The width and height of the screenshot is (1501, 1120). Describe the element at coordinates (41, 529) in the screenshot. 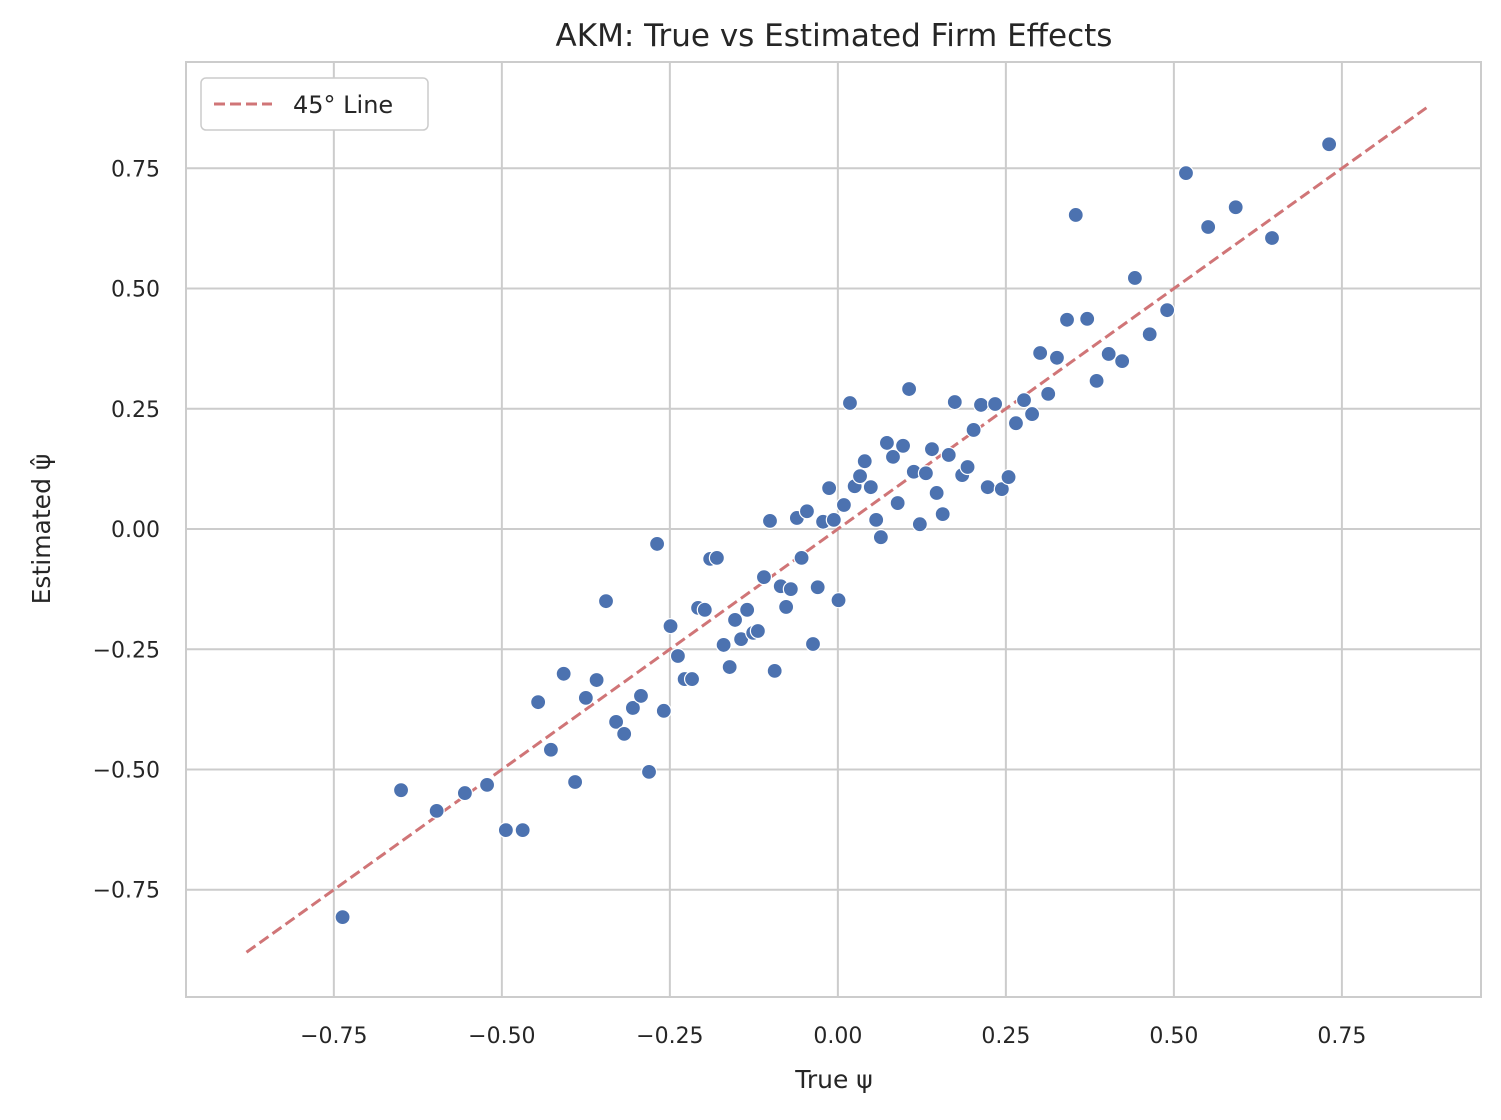

I see `y-axis-label: Estimated ψ̂` at that location.